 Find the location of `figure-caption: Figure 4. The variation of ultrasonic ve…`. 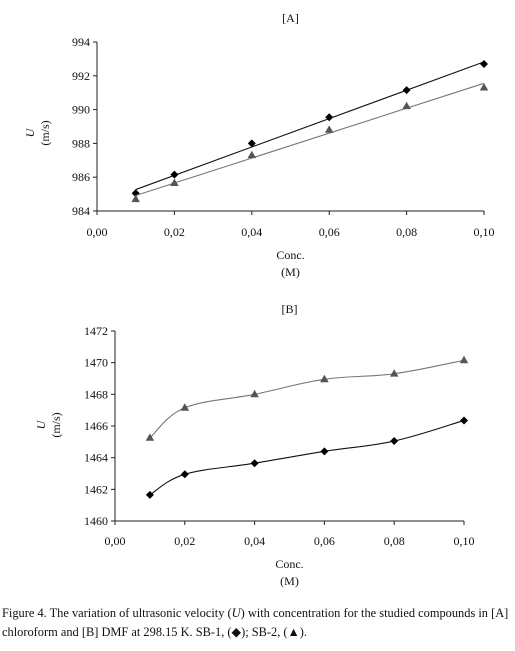

figure-caption: Figure 4. The variation of ultrasonic ve… is located at coordinates (258, 623).